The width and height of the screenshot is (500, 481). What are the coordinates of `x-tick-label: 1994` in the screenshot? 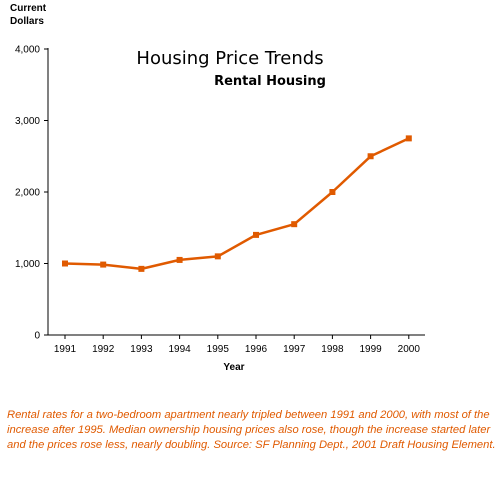 It's located at (179, 349).